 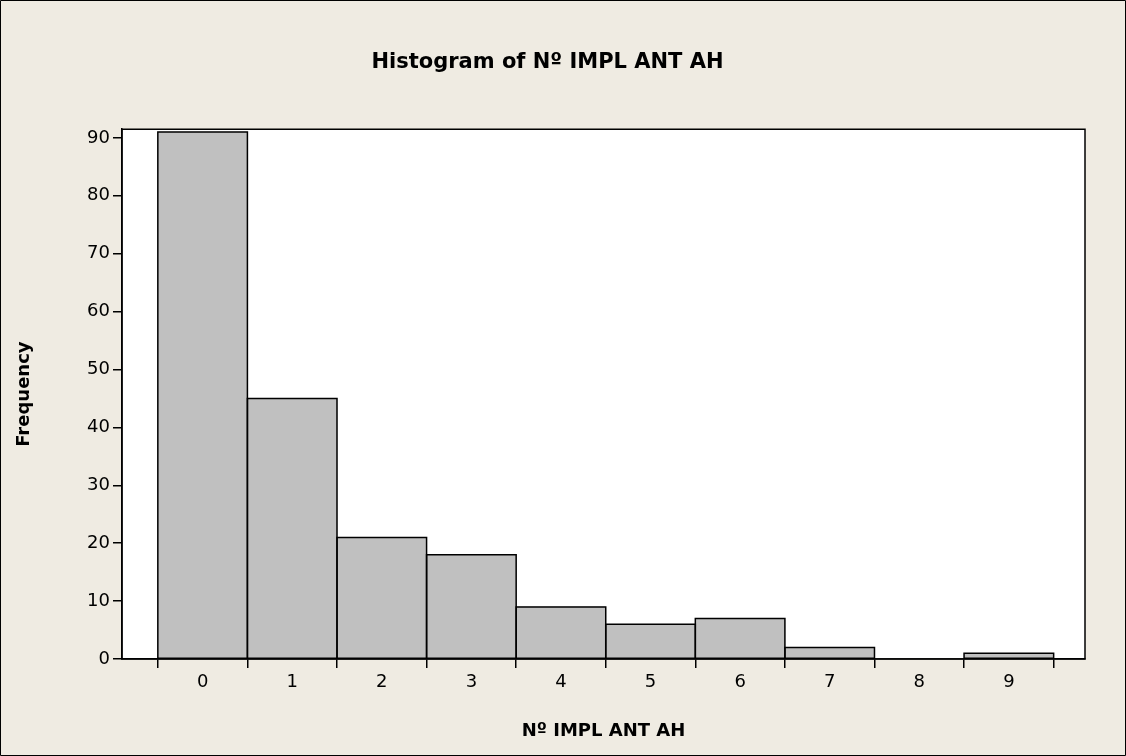 I want to click on y-tick-label: 40, so click(x=98, y=426).